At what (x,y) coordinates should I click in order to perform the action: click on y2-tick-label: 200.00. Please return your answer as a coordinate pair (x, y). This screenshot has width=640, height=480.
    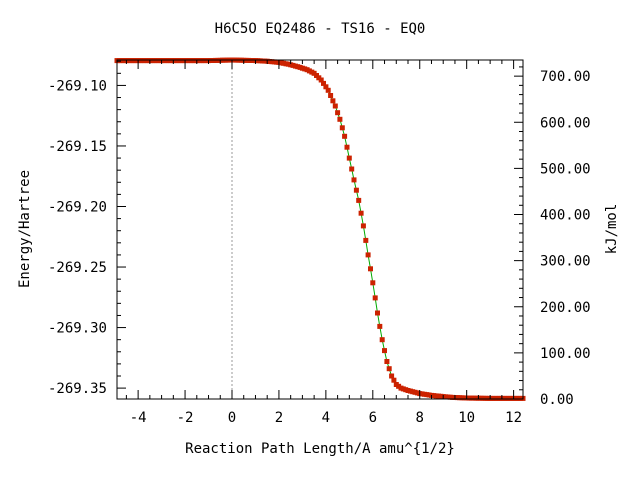
    Looking at the image, I should click on (565, 308).